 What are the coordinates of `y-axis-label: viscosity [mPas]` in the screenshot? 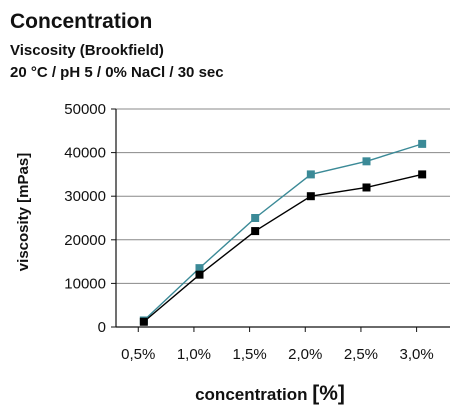 It's located at (23, 212).